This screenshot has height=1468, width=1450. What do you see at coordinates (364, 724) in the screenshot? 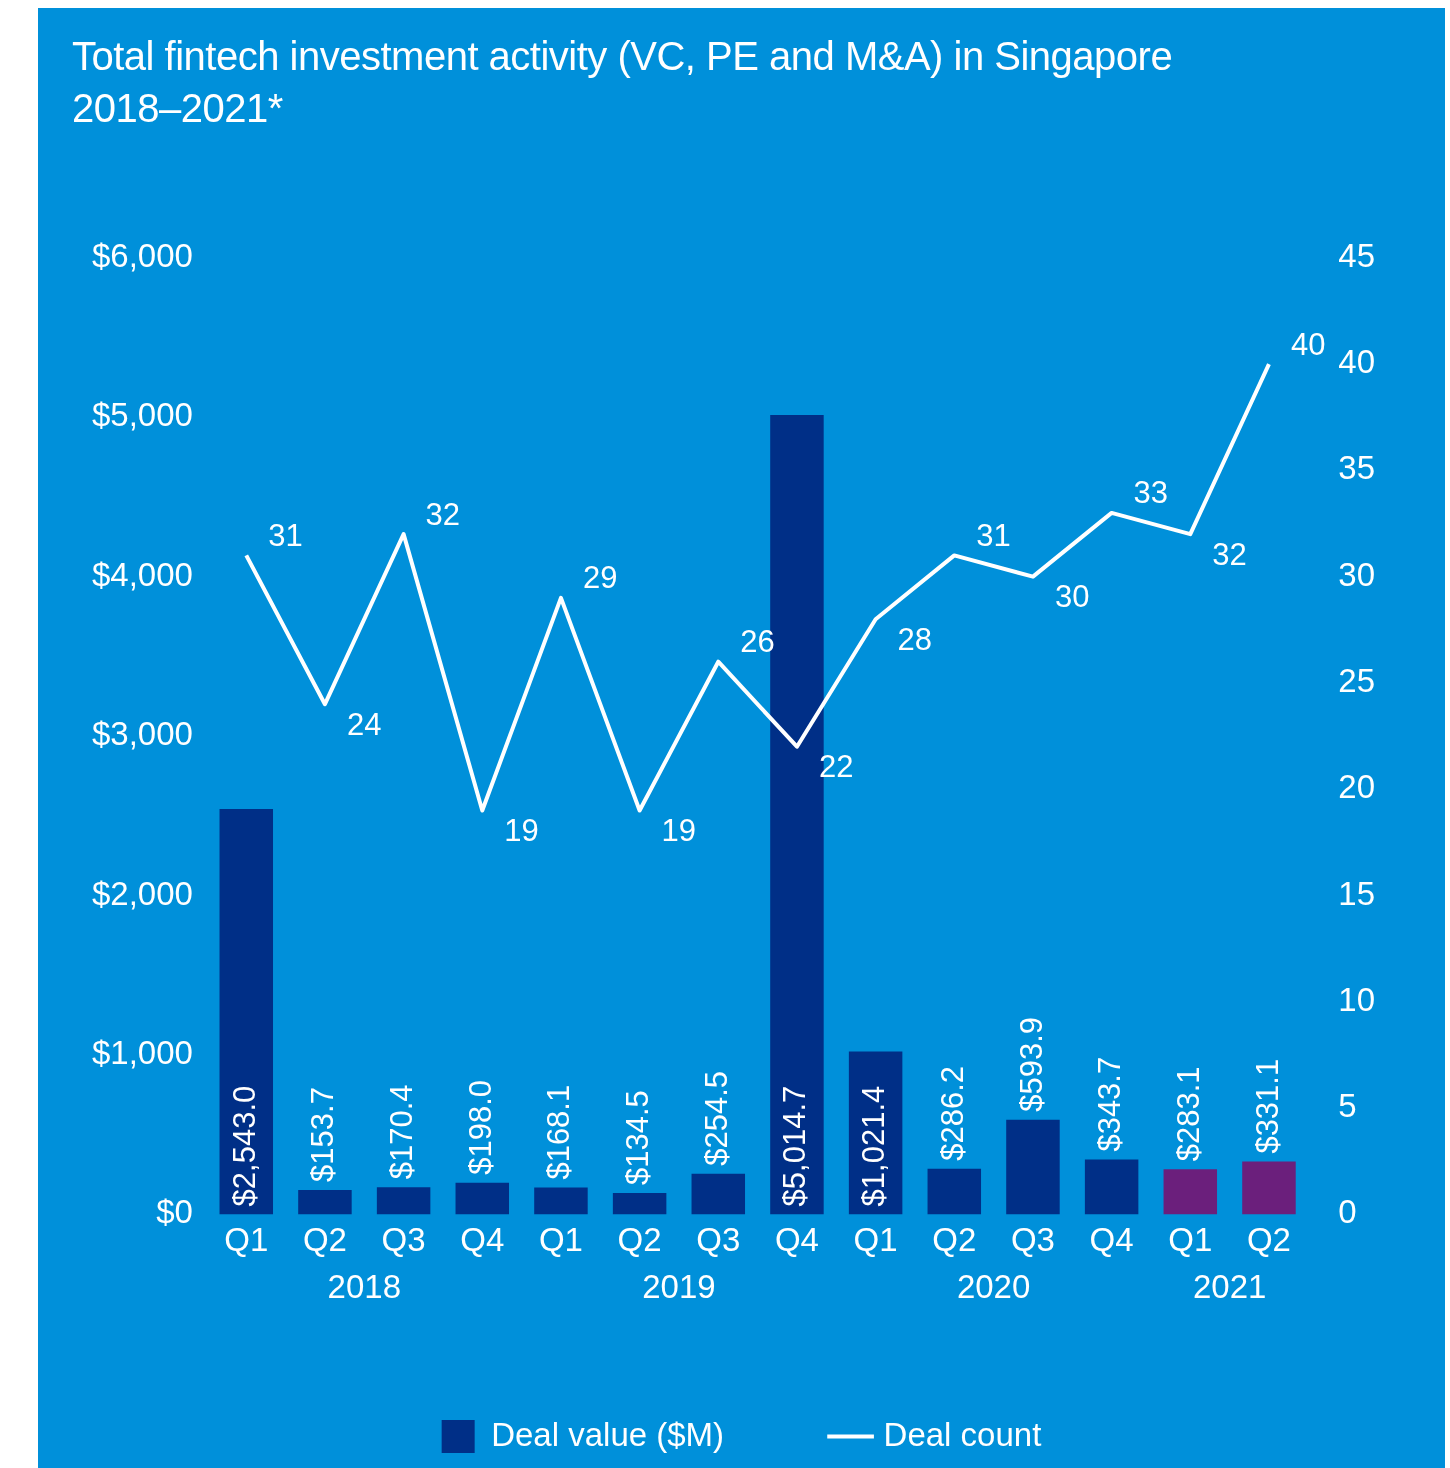
I see `data-label: 24` at bounding box center [364, 724].